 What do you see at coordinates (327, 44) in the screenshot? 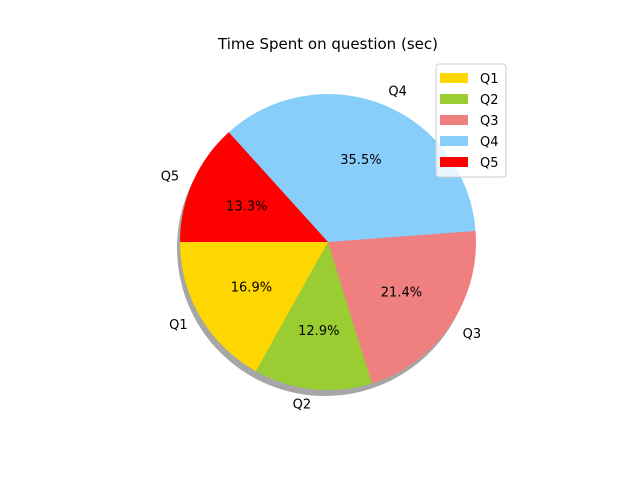
I see `chart-title: Time Spent on question (sec)` at bounding box center [327, 44].